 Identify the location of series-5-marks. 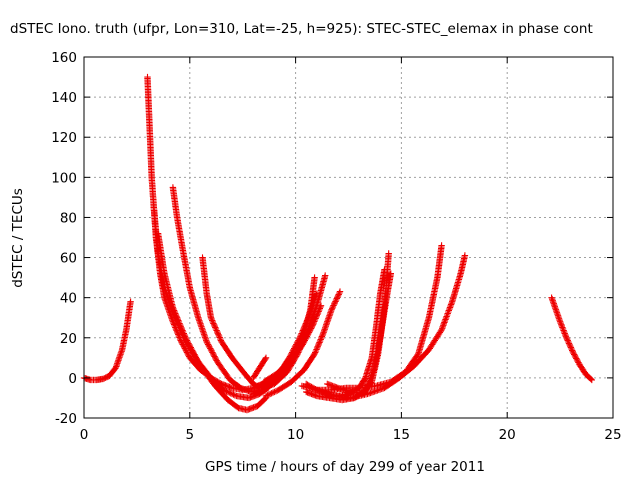
(217, 290).